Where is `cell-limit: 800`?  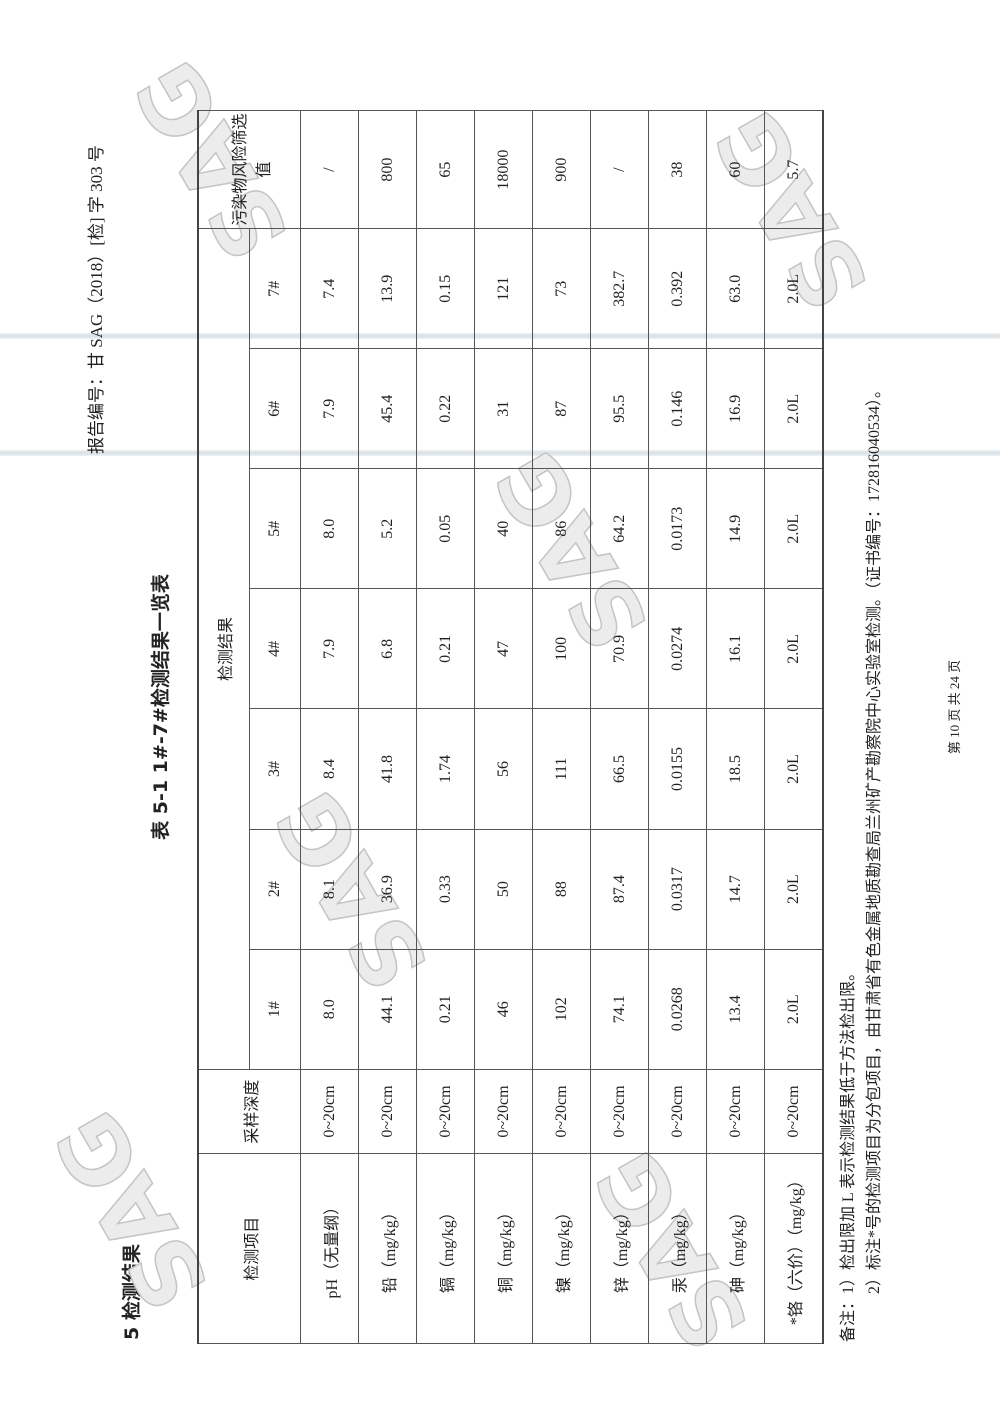
cell-limit: 800 is located at coordinates (387, 169).